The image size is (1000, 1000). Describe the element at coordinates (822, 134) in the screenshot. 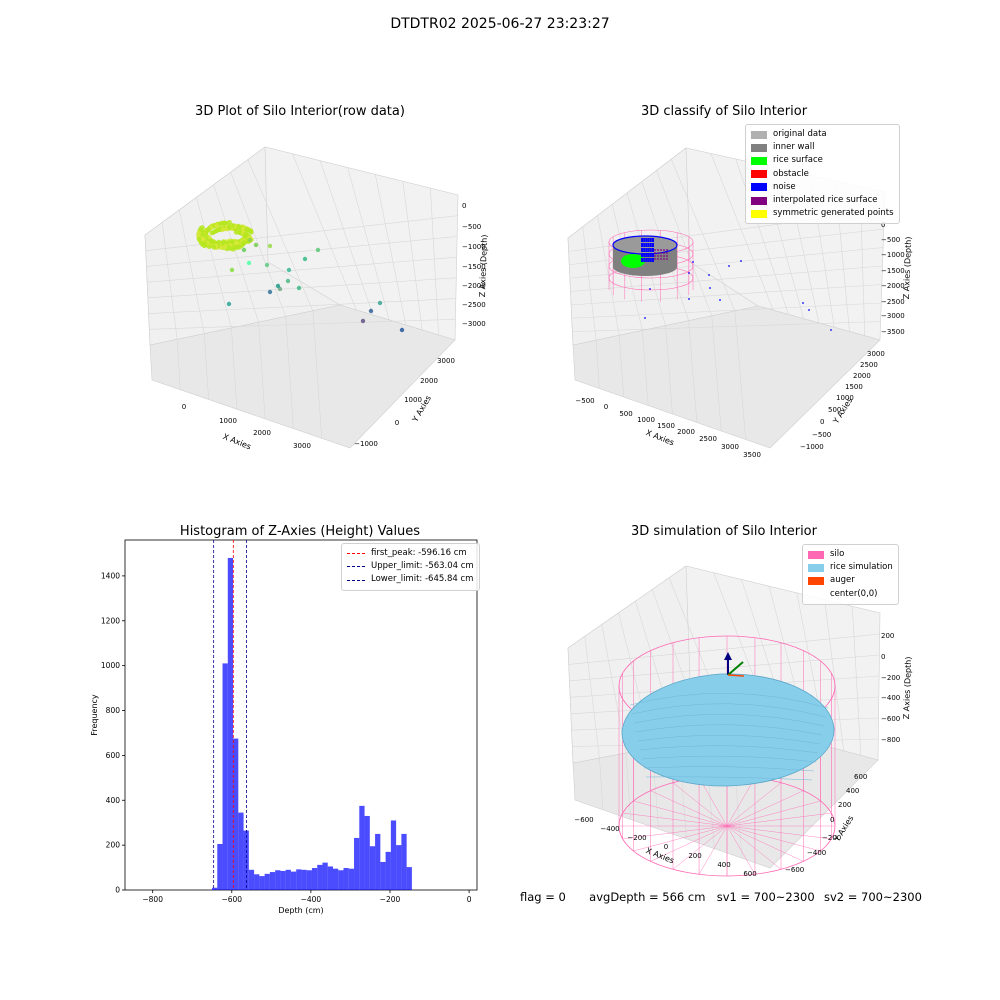

I see `legend-entry: original data` at that location.